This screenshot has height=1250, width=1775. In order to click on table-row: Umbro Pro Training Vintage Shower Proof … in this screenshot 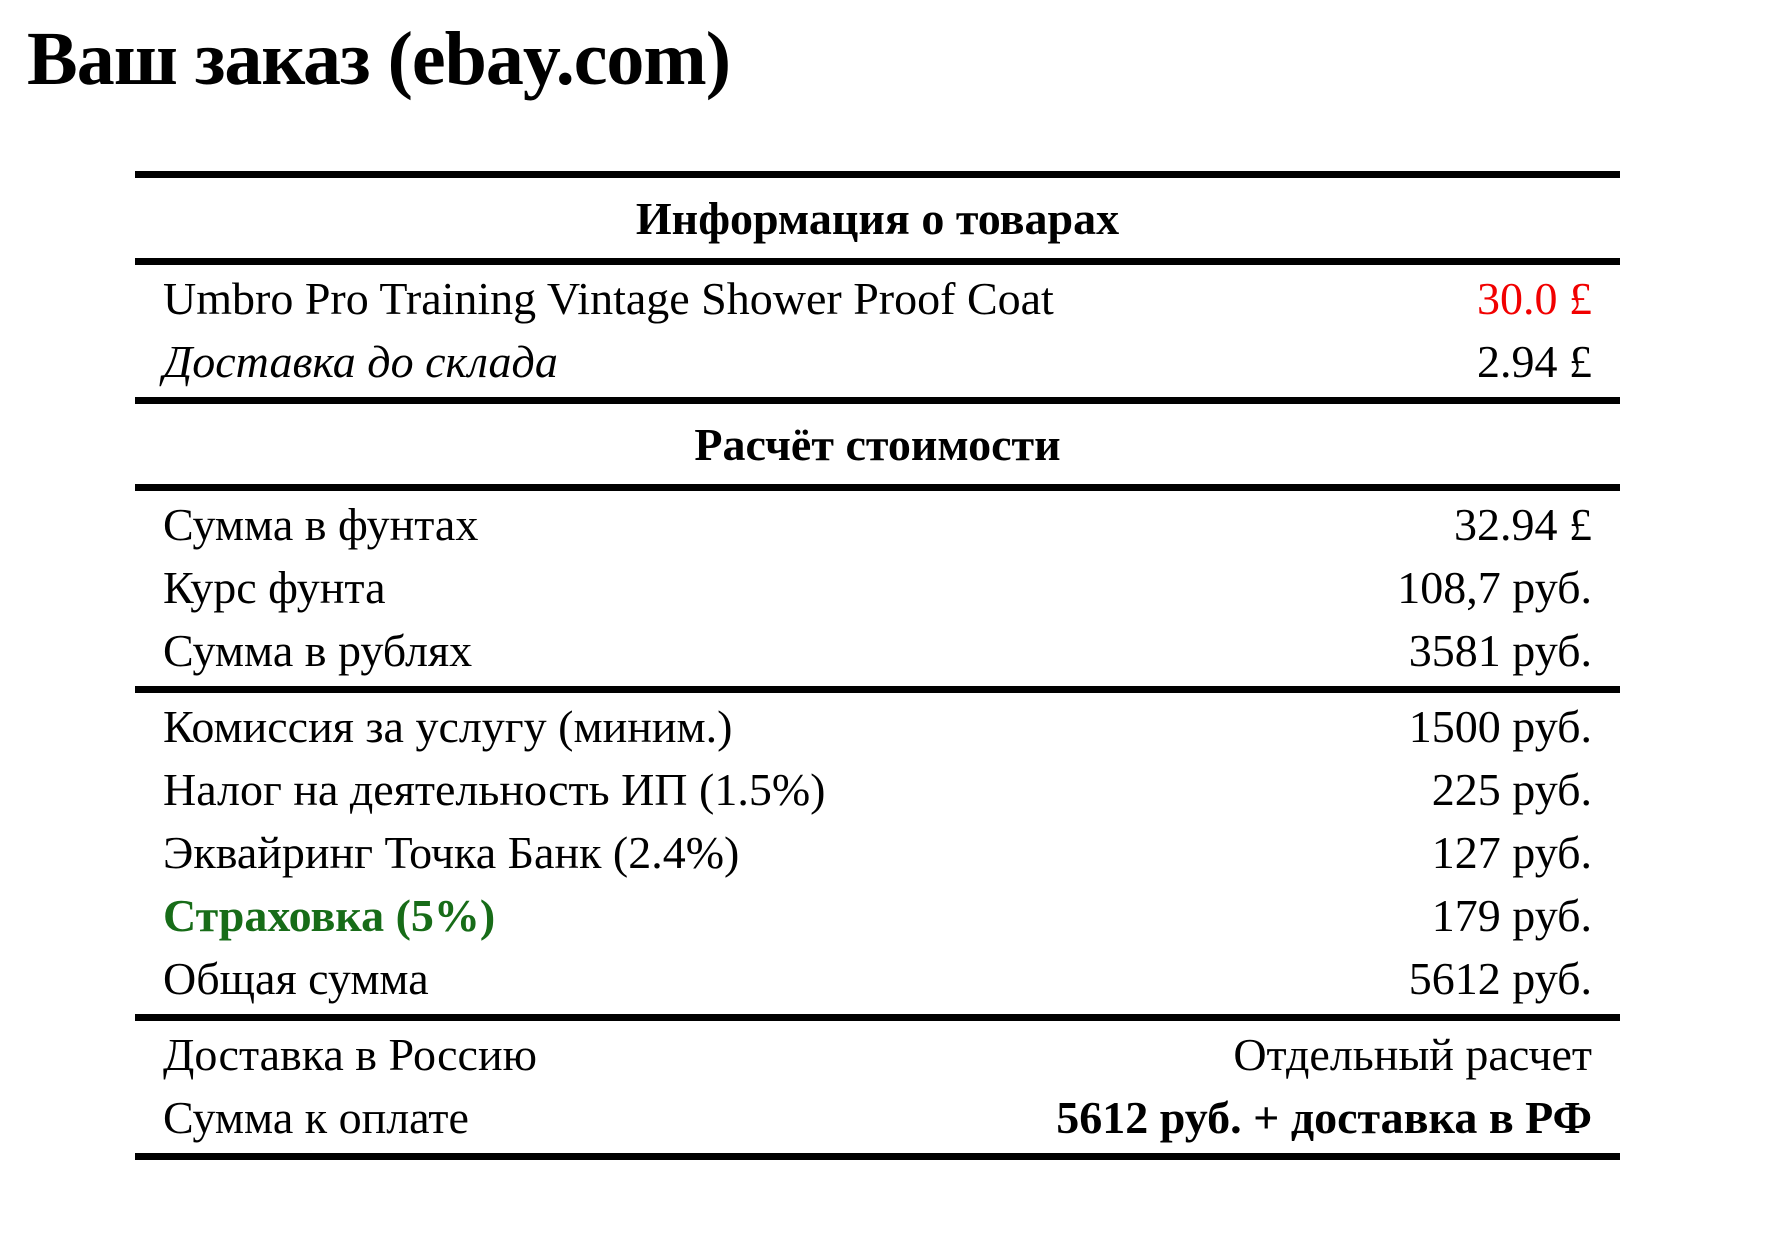, I will do `click(877, 298)`.